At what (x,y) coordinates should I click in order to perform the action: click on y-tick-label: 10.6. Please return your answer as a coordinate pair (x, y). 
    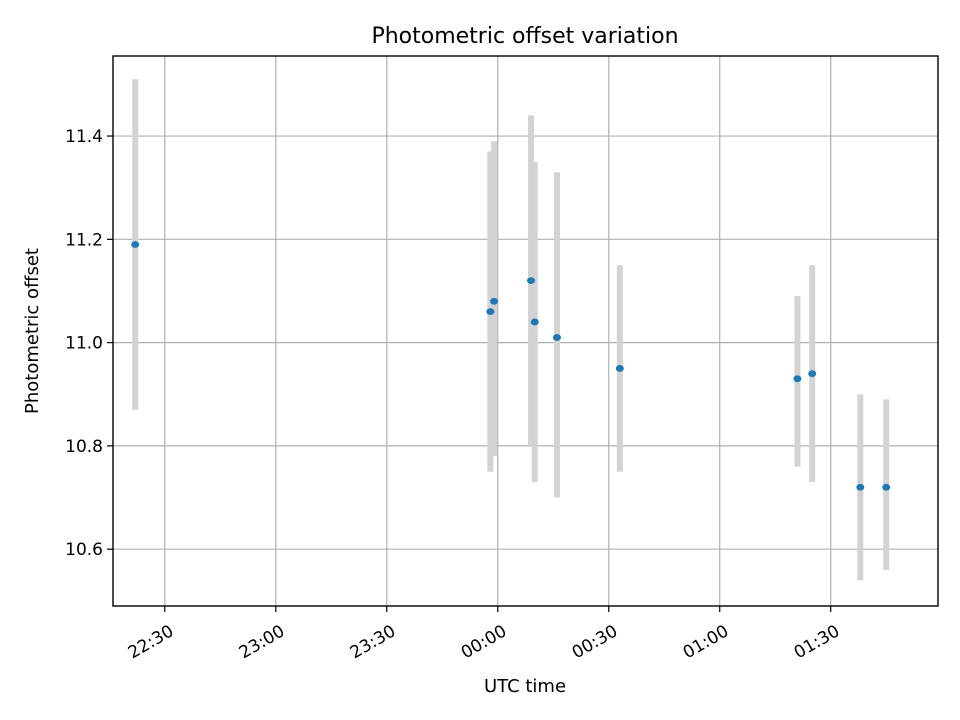
    Looking at the image, I should click on (84, 550).